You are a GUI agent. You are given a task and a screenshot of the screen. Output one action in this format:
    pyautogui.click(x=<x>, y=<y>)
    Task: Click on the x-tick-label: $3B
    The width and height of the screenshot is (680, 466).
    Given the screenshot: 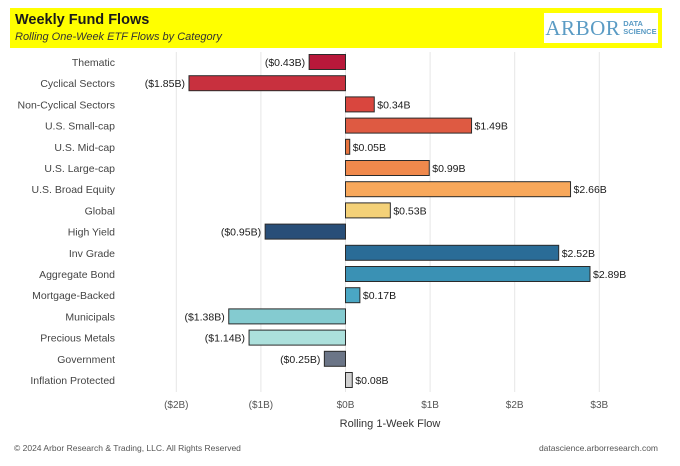 What is the action you would take?
    pyautogui.click(x=599, y=405)
    